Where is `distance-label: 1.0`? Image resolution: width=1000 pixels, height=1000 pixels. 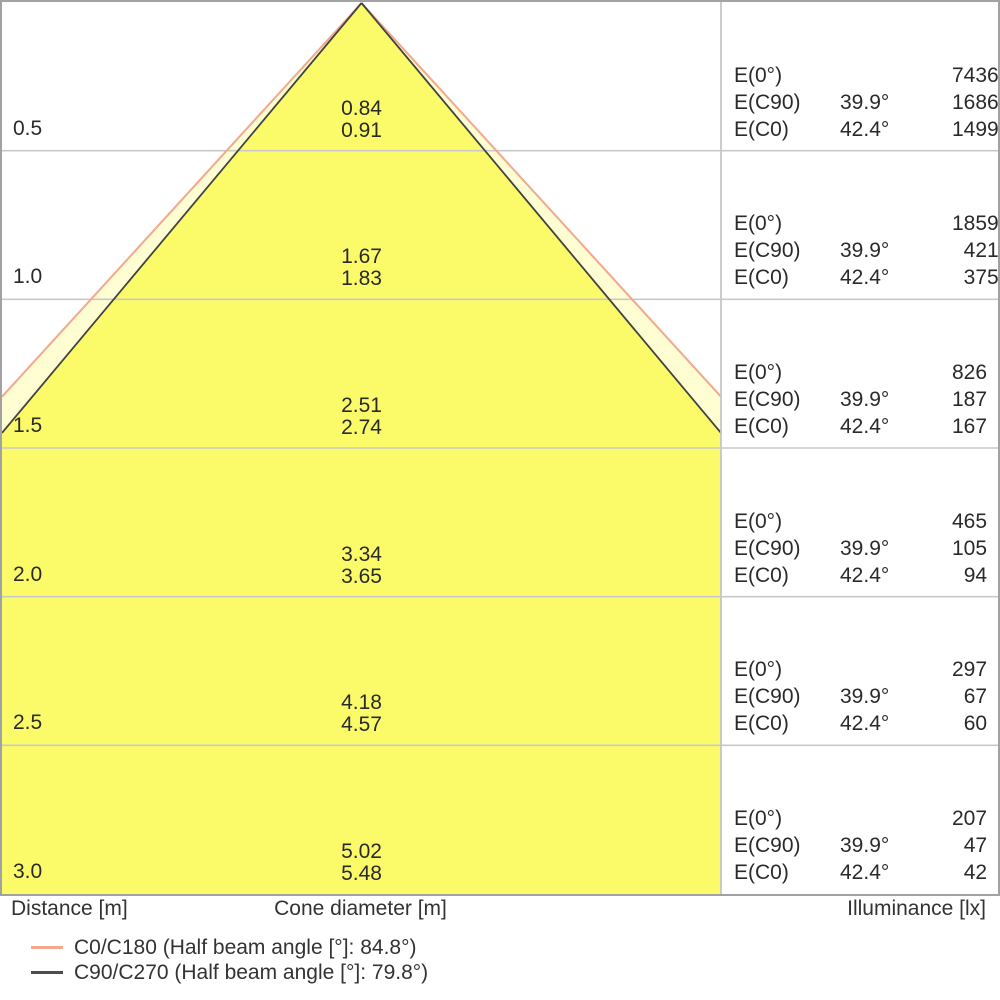
distance-label: 1.0 is located at coordinates (28, 277).